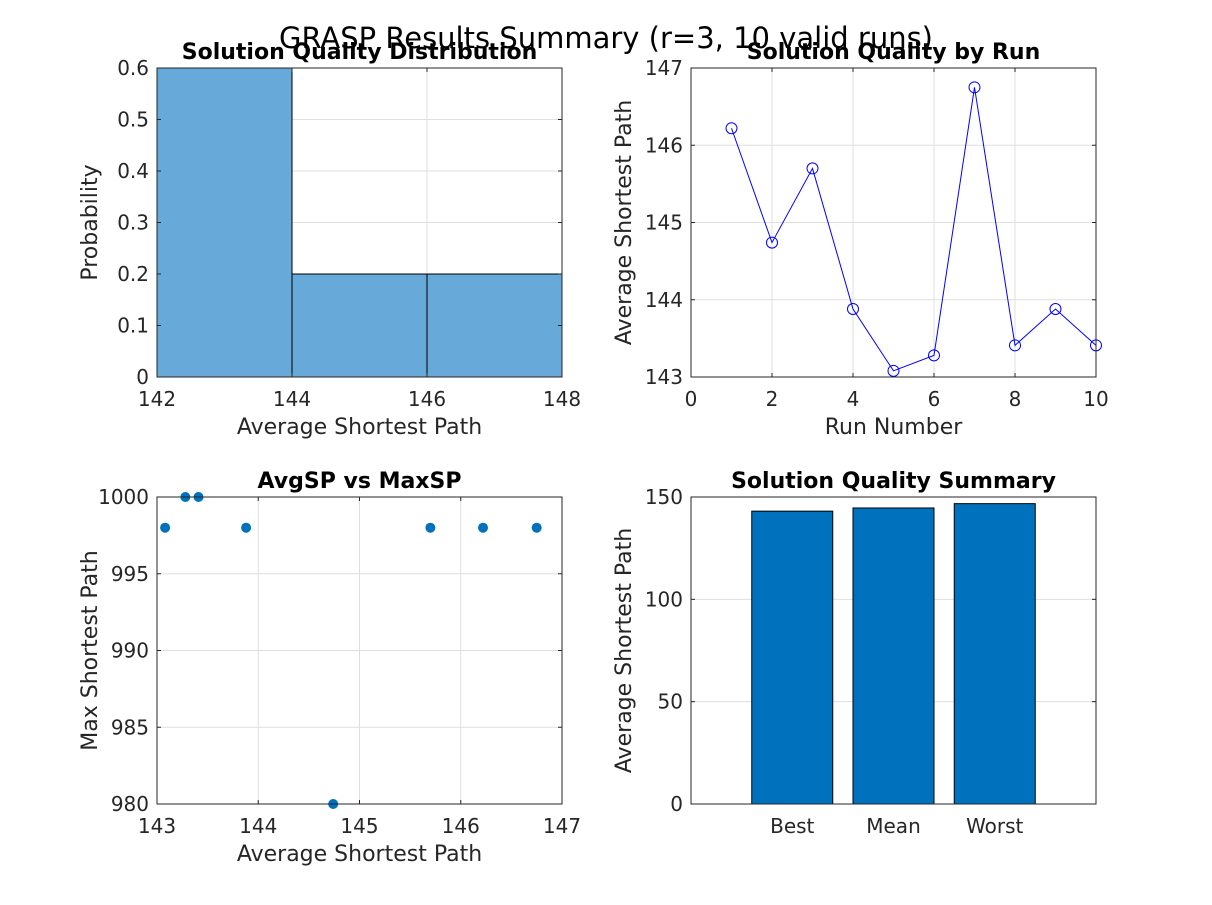 This screenshot has width=1212, height=905. Describe the element at coordinates (994, 826) in the screenshot. I see `category-label: Worst` at that location.